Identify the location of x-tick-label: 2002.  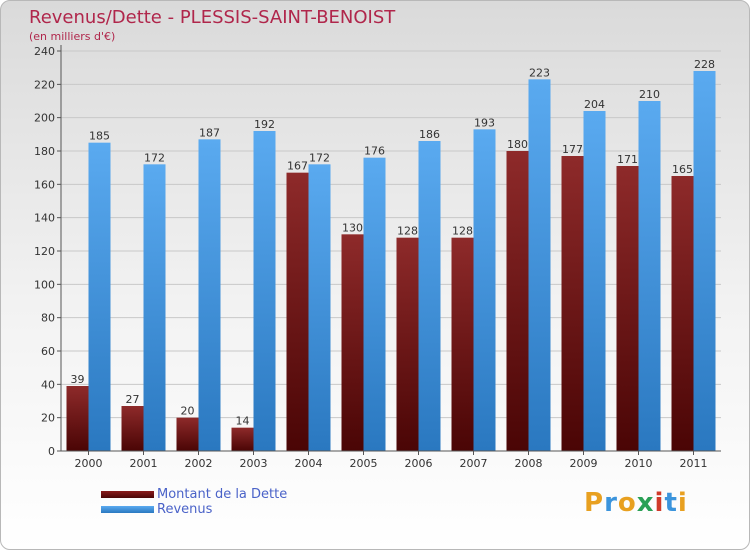
(199, 463).